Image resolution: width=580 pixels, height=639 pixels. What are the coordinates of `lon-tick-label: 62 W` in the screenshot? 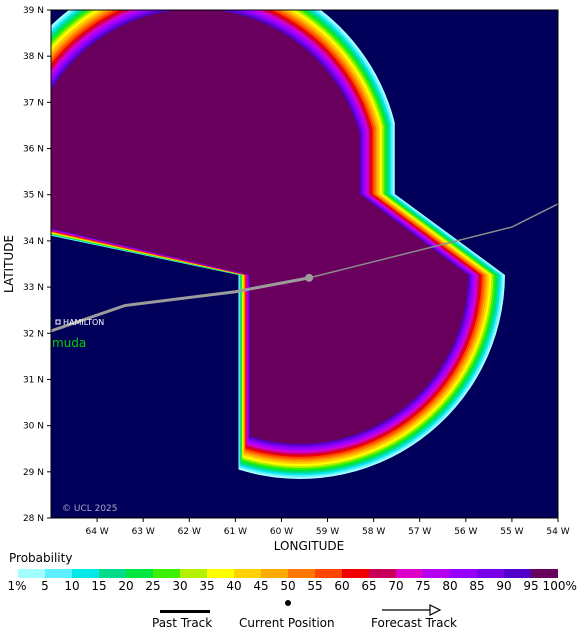 It's located at (189, 532).